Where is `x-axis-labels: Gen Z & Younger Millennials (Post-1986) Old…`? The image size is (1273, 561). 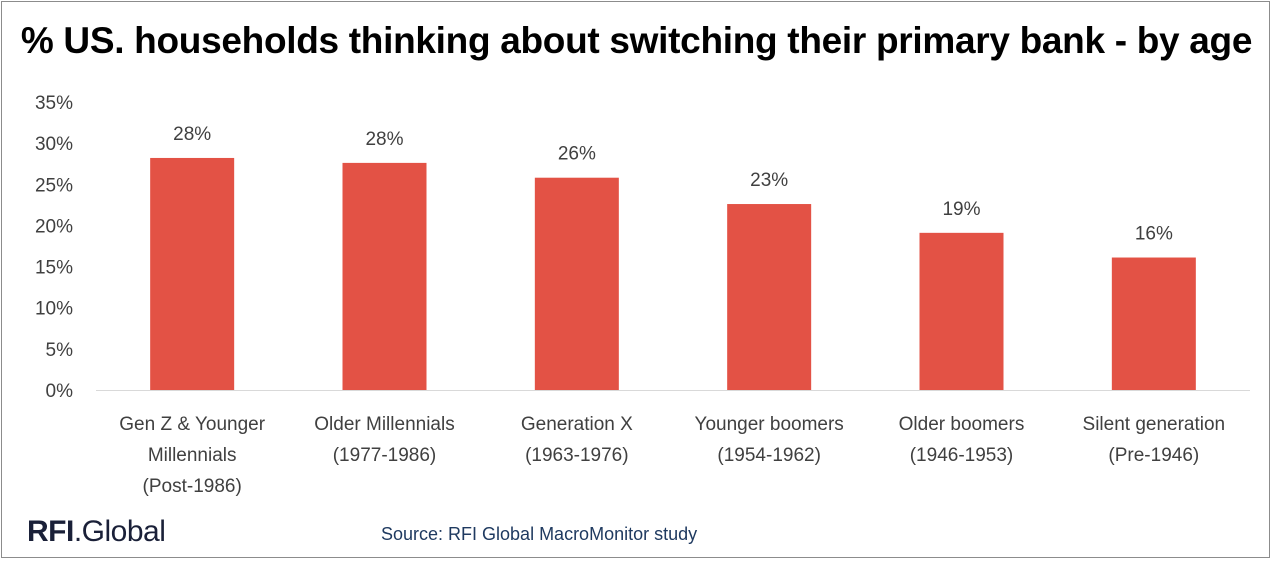
x-axis-labels: Gen Z & Younger Millennials (Post-1986) Old… is located at coordinates (672, 455).